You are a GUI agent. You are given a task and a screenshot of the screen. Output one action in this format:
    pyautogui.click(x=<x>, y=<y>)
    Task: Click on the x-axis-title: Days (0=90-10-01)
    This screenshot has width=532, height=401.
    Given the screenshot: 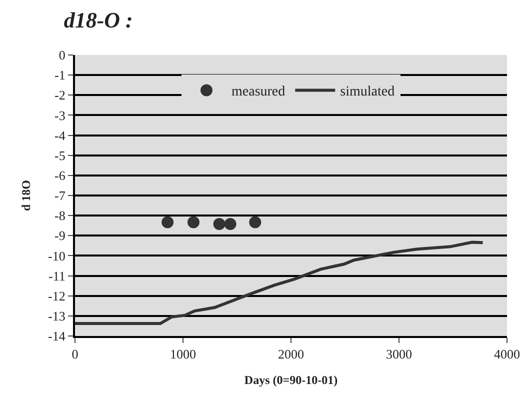 What is the action you would take?
    pyautogui.click(x=291, y=380)
    